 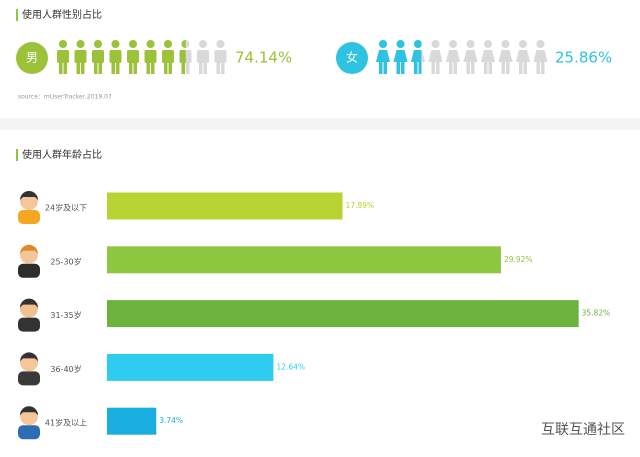 What do you see at coordinates (320, 124) in the screenshot?
I see `divider` at bounding box center [320, 124].